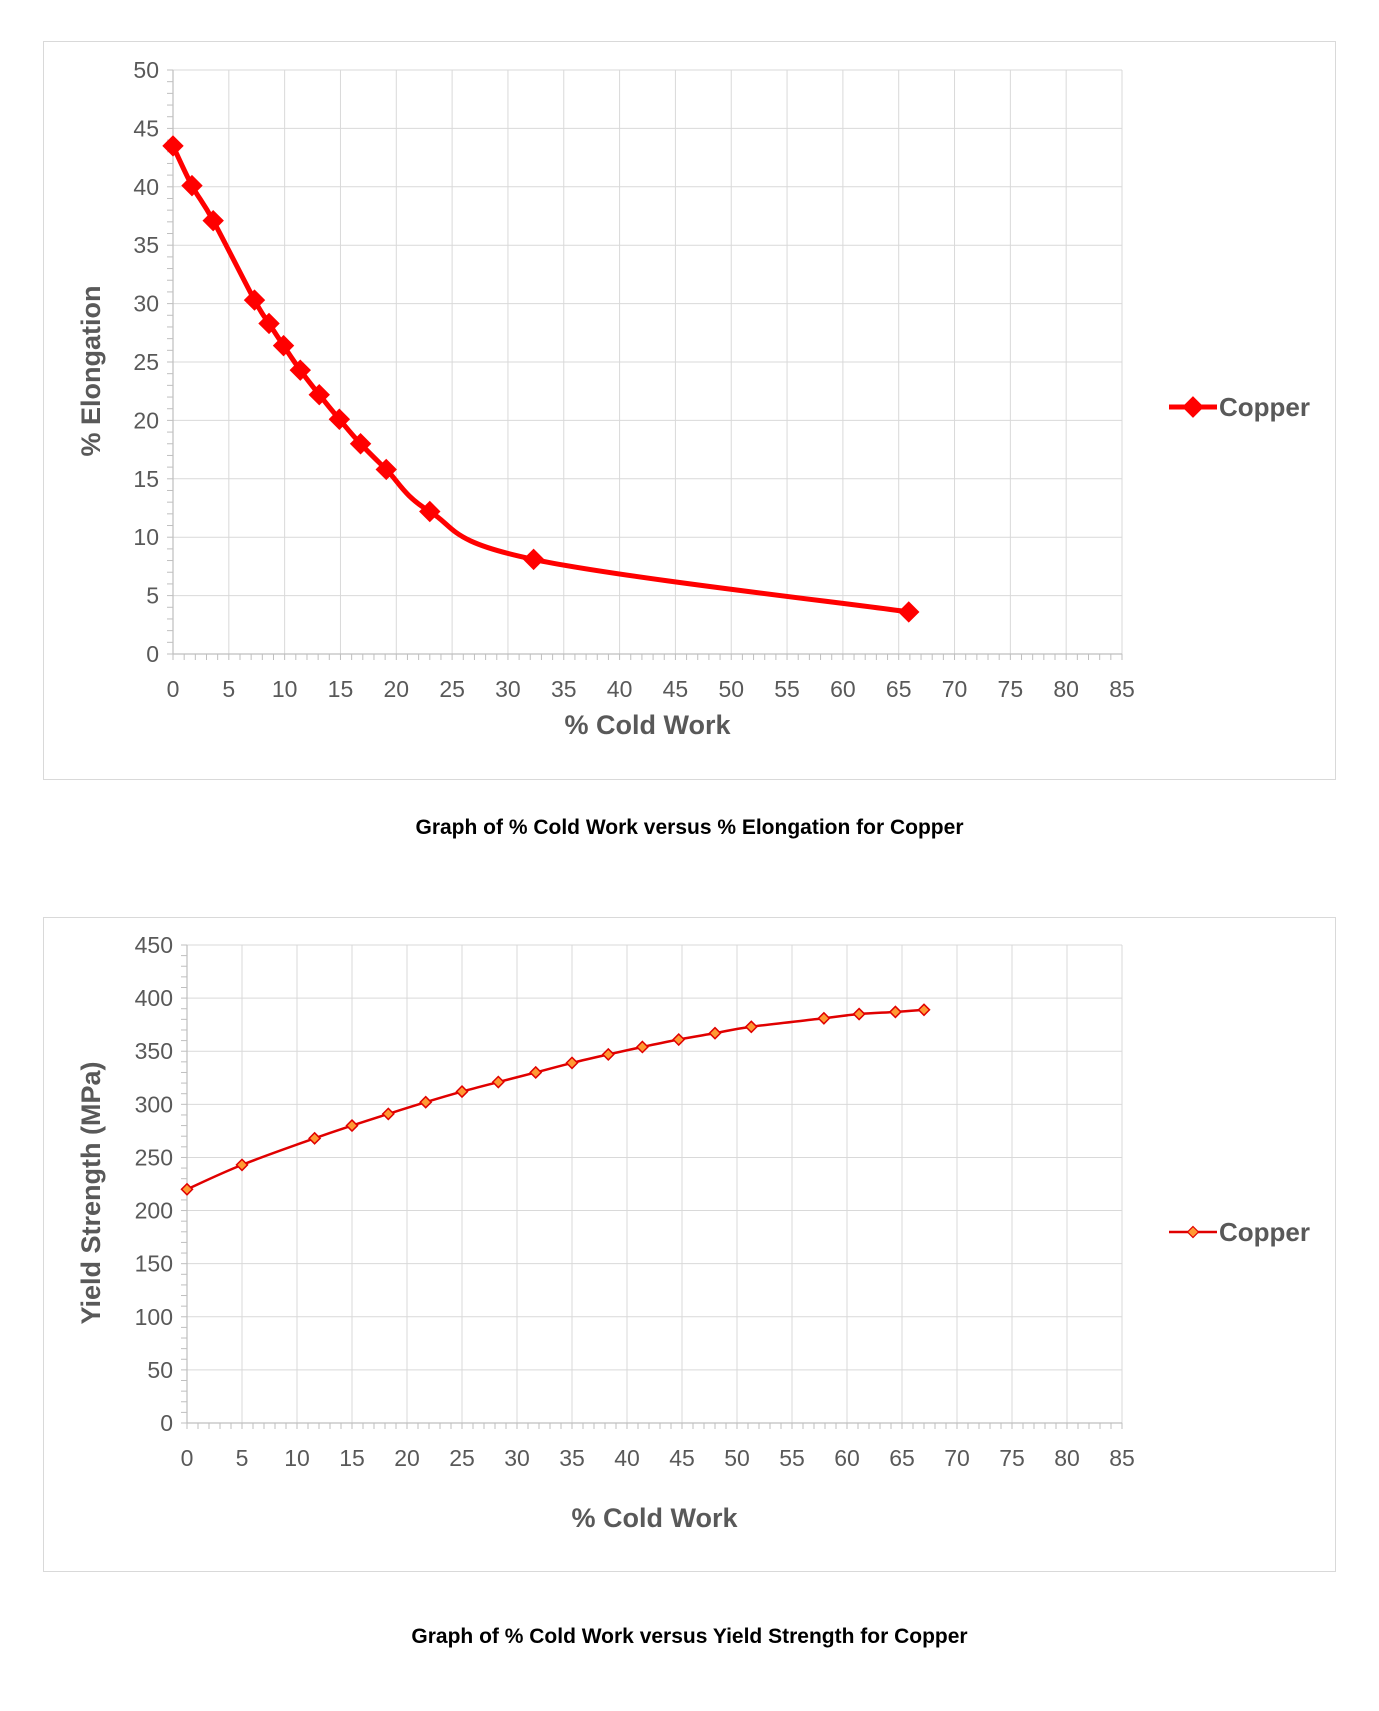 The width and height of the screenshot is (1379, 1711). What do you see at coordinates (242, 1458) in the screenshot?
I see `x-tick-label: 5` at bounding box center [242, 1458].